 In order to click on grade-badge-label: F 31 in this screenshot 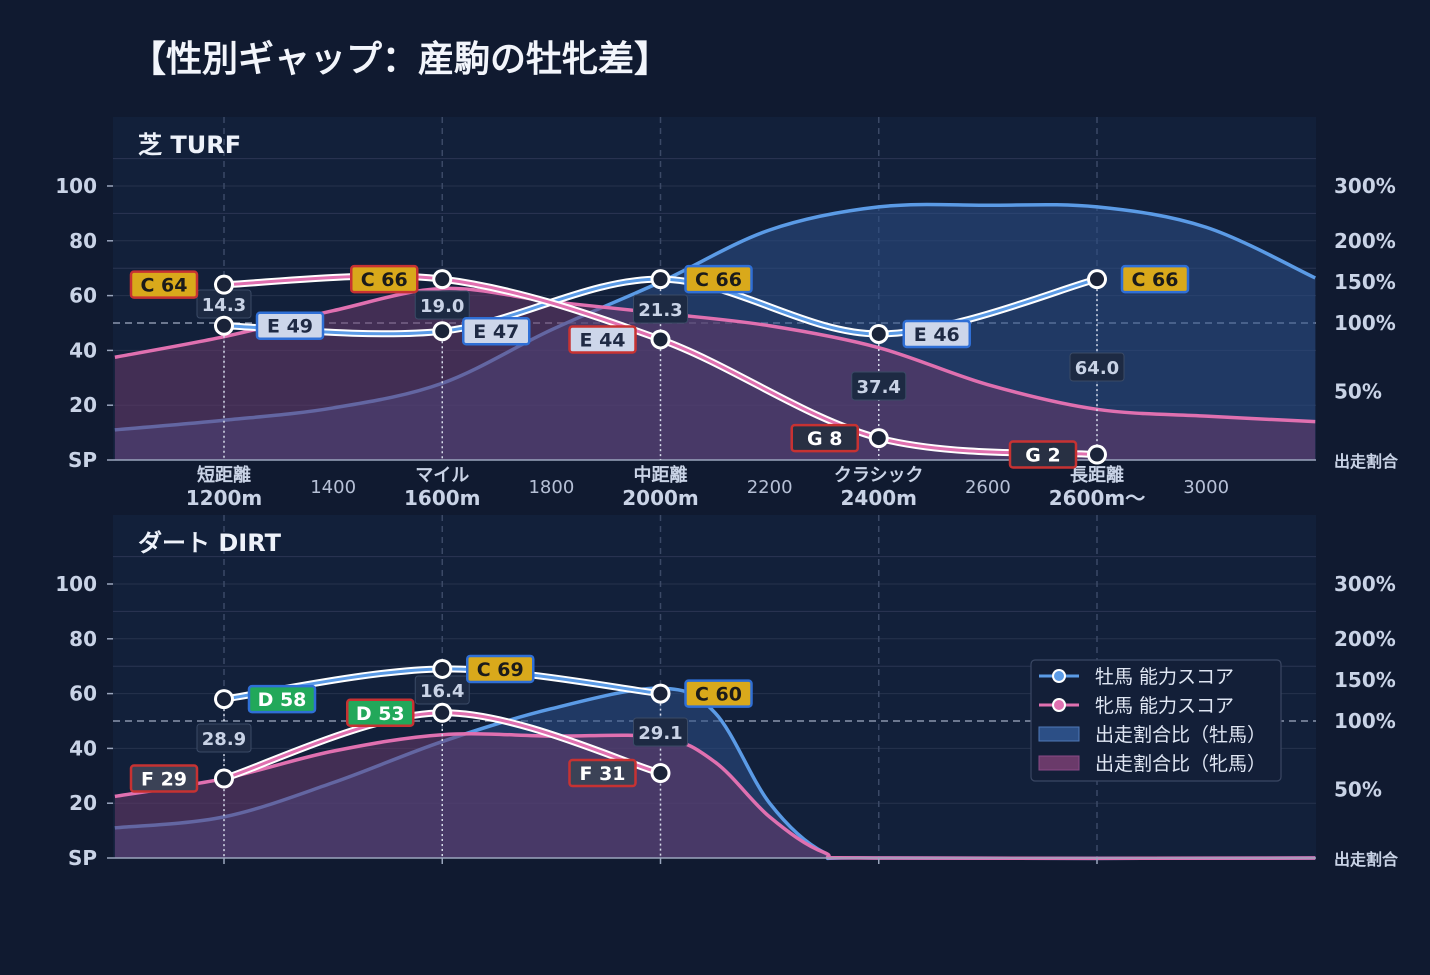, I will do `click(602, 774)`.